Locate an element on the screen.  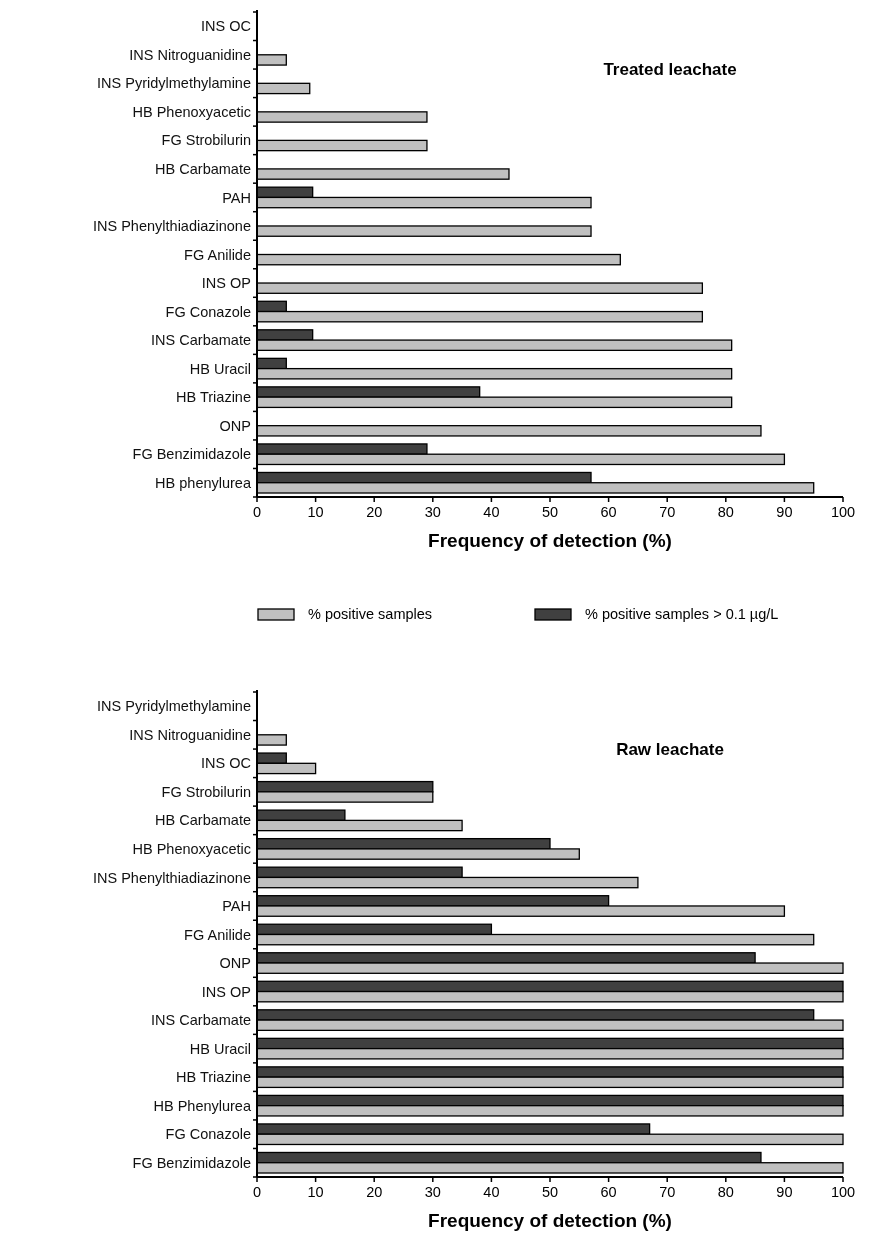
y-tick-label: HB Phenylurea is located at coordinates (202, 1105).